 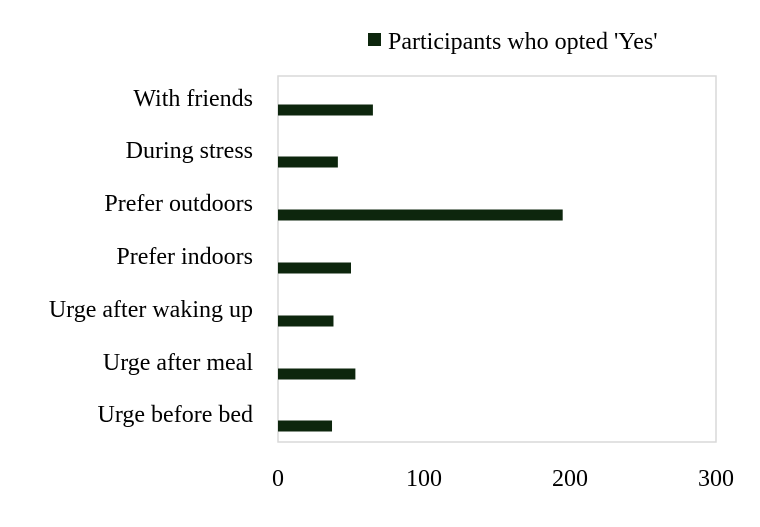 I want to click on legend: Participants who opted 'Yes', so click(x=513, y=42).